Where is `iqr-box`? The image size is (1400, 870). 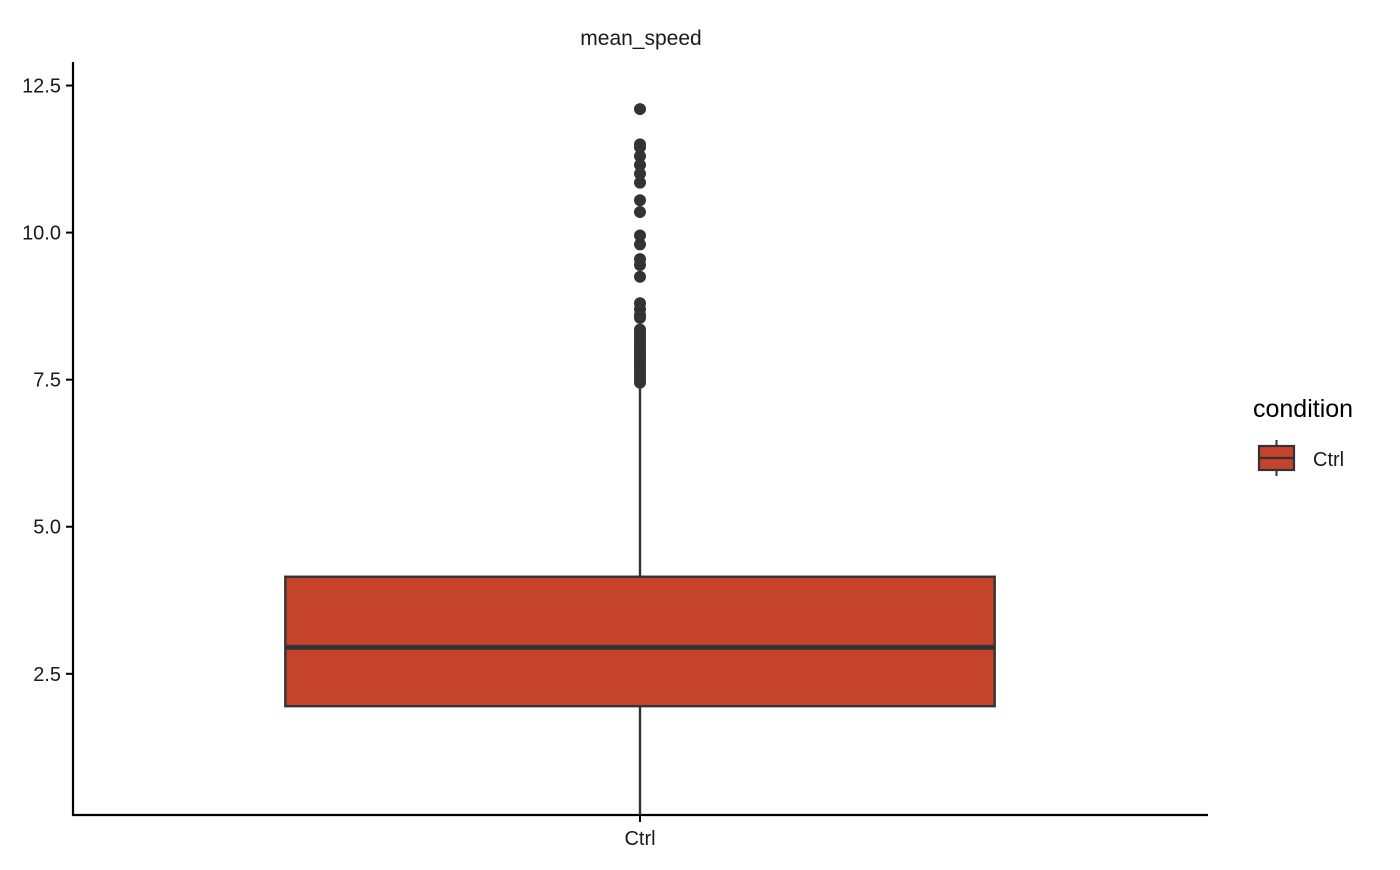 iqr-box is located at coordinates (640, 641).